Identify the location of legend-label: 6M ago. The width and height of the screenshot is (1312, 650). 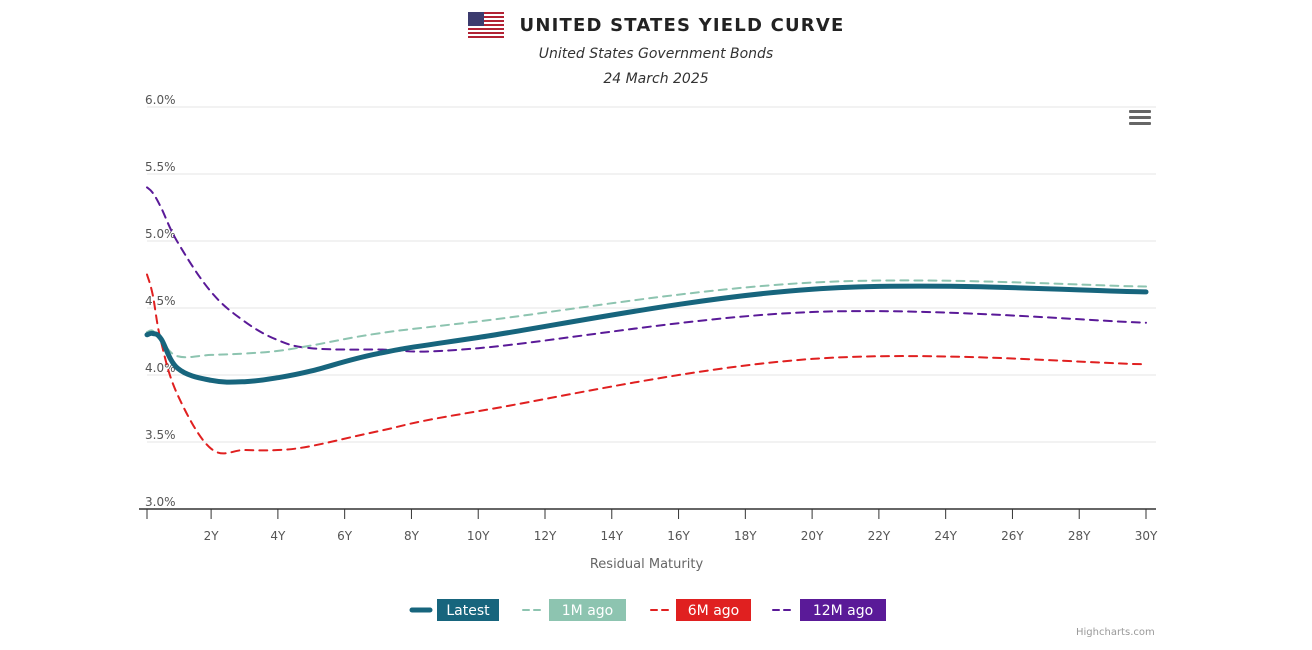
(713, 611).